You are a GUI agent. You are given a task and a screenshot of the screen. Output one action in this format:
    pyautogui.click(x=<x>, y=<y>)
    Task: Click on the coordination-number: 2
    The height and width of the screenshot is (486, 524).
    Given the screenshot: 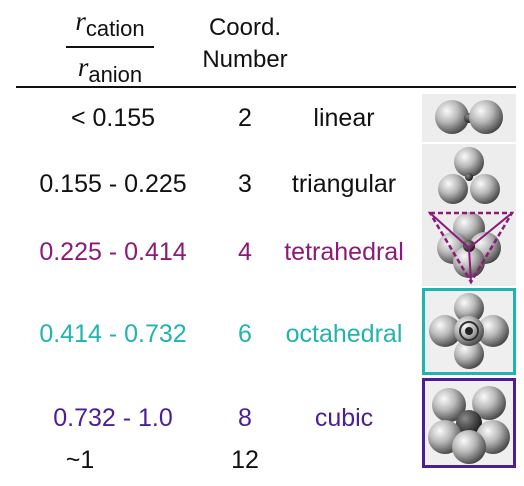 What is the action you would take?
    pyautogui.click(x=245, y=118)
    